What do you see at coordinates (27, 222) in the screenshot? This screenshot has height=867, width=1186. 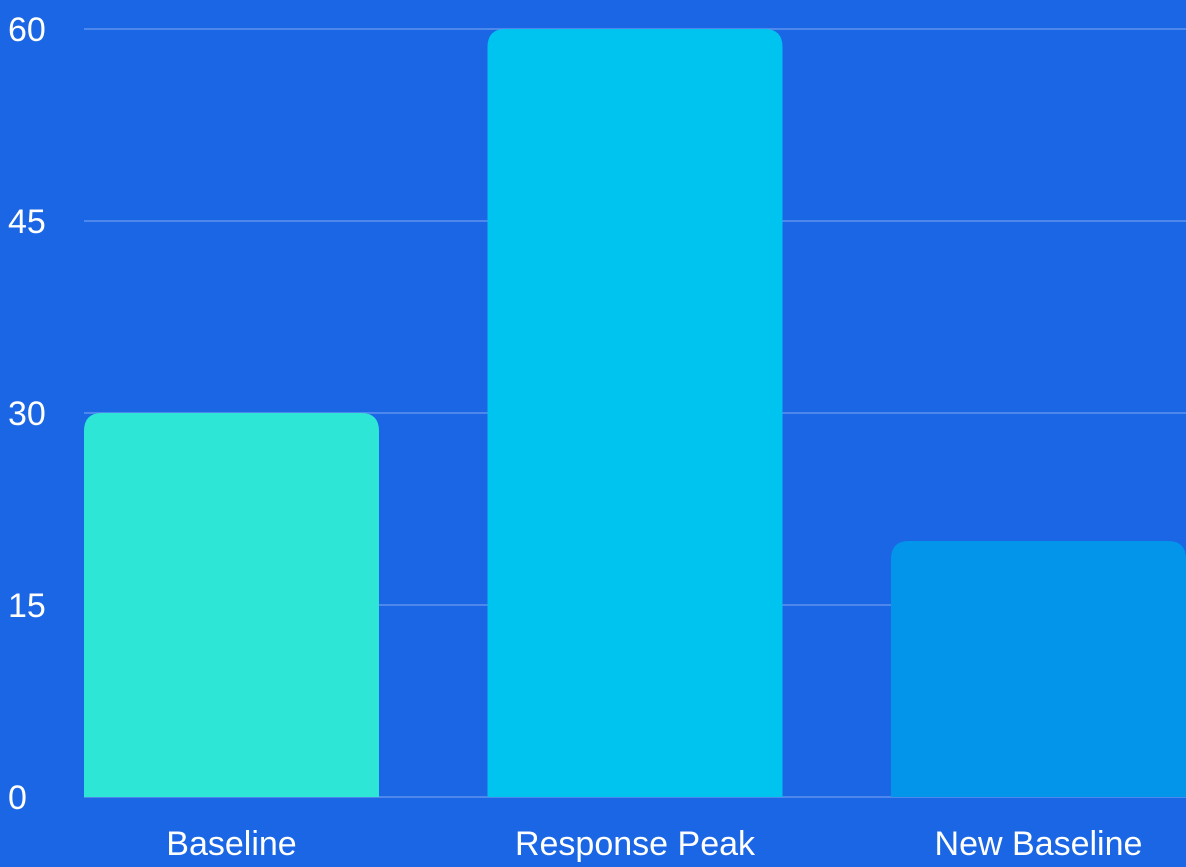 I see `y-tick-label: 45` at bounding box center [27, 222].